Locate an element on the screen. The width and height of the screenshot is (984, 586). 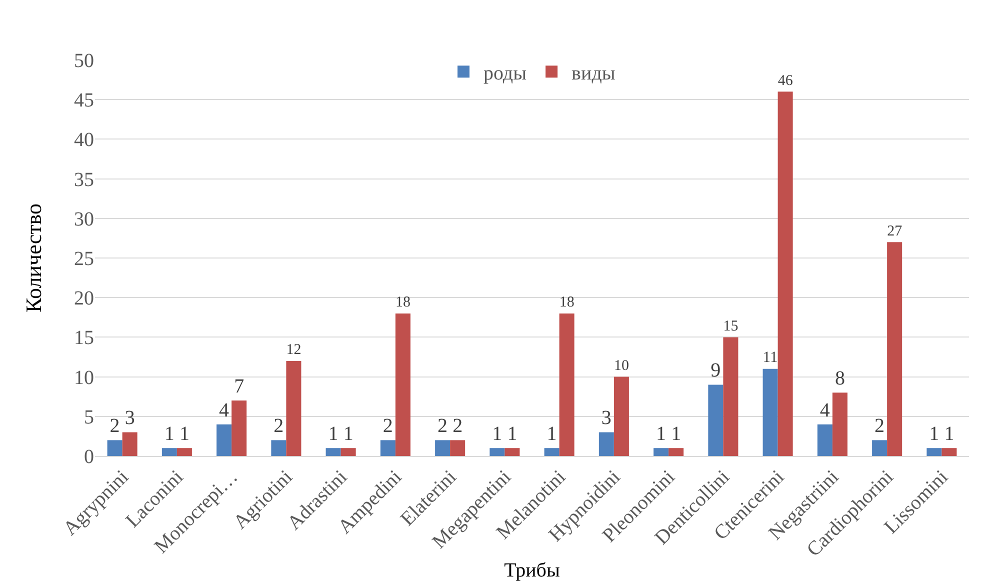
data-label: 46 is located at coordinates (786, 80).